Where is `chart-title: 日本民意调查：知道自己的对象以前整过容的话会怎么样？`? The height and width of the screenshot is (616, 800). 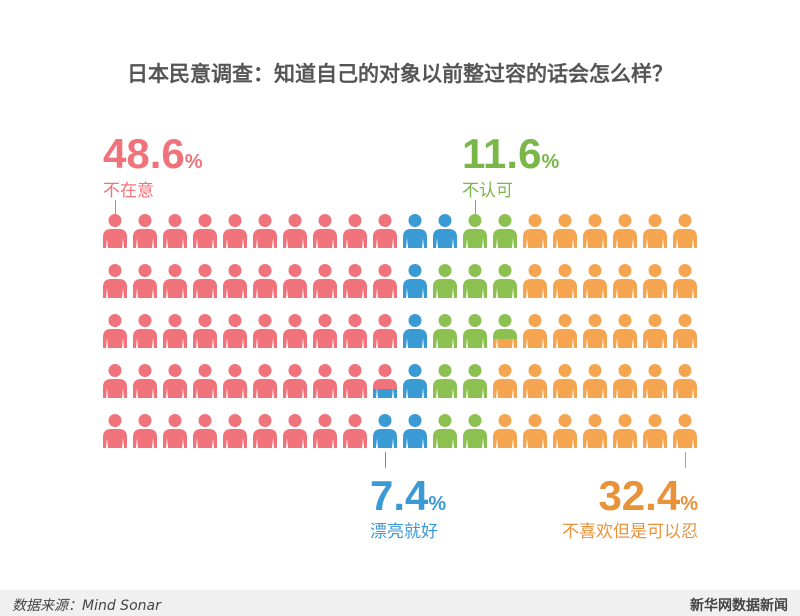 chart-title: 日本民意调查：知道自己的对象以前整过容的话会怎么样？ is located at coordinates (400, 74).